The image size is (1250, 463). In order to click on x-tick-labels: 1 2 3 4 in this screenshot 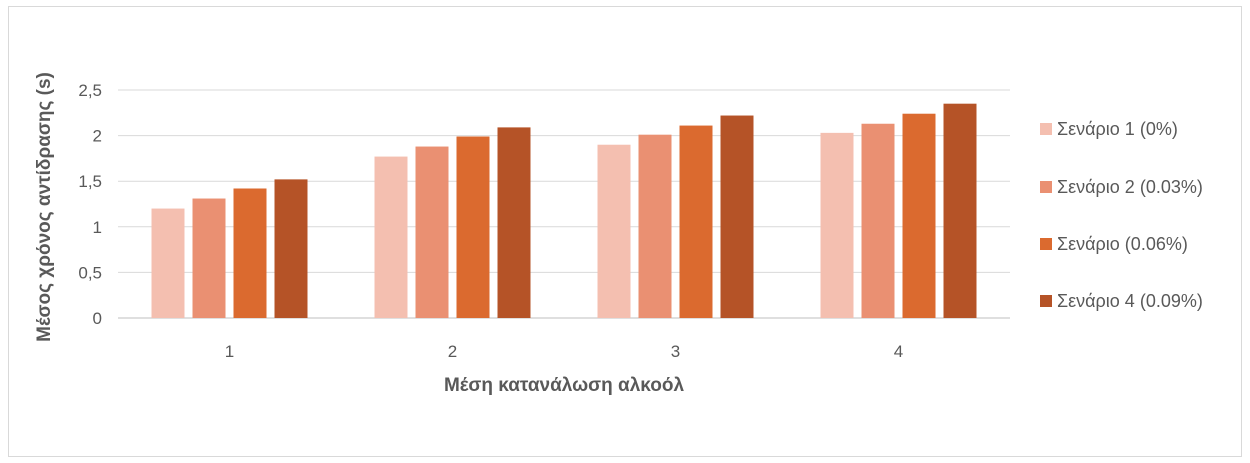, I will do `click(564, 351)`.